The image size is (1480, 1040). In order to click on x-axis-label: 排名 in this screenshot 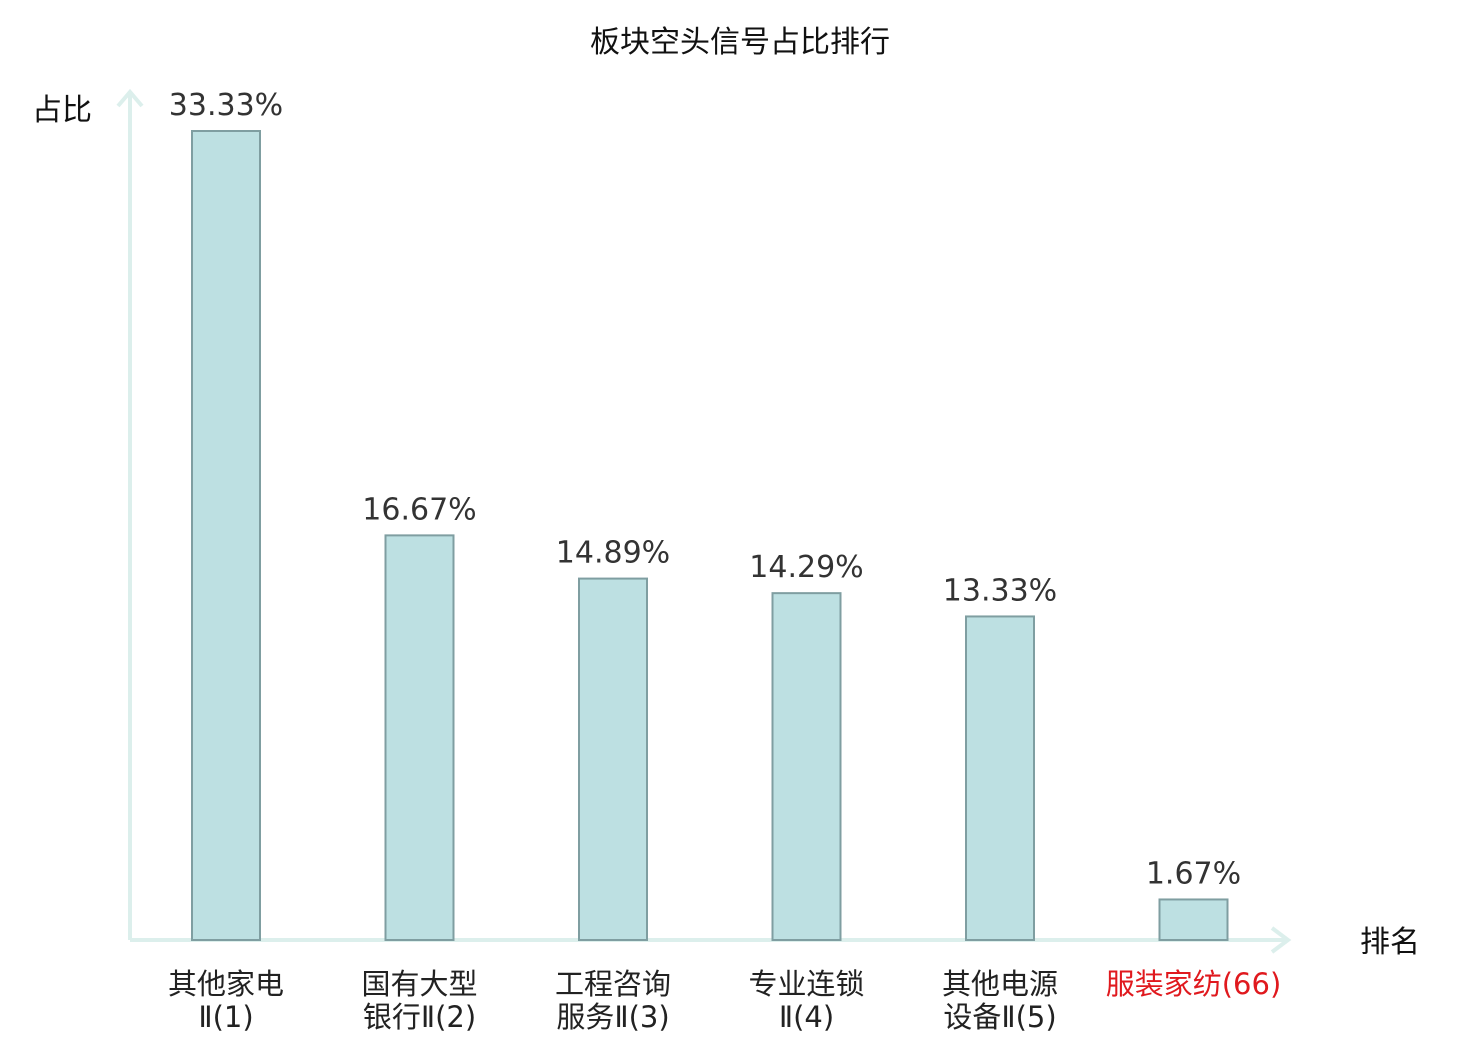, I will do `click(1390, 942)`.